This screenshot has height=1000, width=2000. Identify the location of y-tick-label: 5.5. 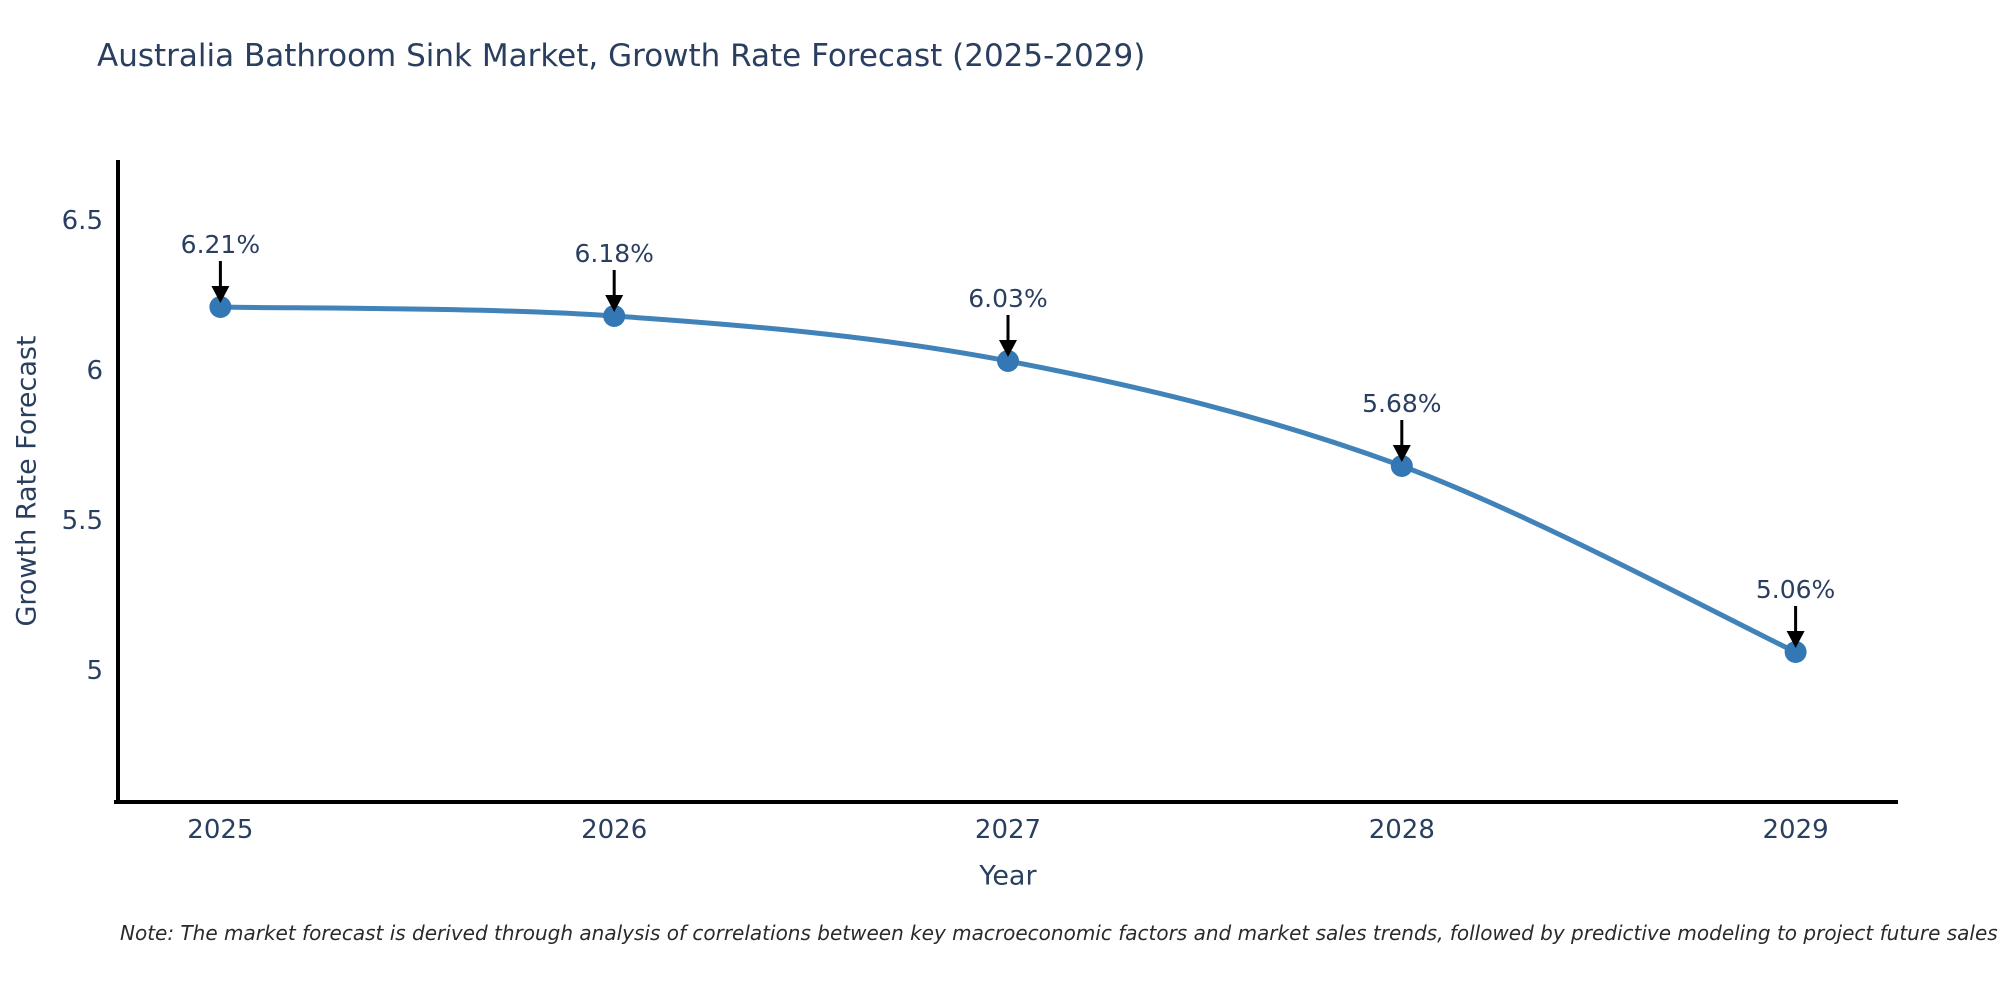
(82, 521).